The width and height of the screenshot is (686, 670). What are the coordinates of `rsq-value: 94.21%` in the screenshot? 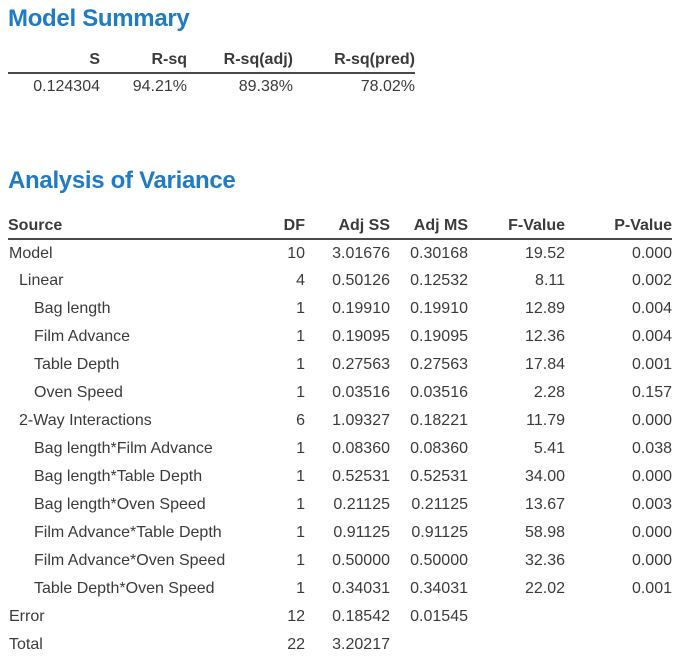 It's located at (159, 86).